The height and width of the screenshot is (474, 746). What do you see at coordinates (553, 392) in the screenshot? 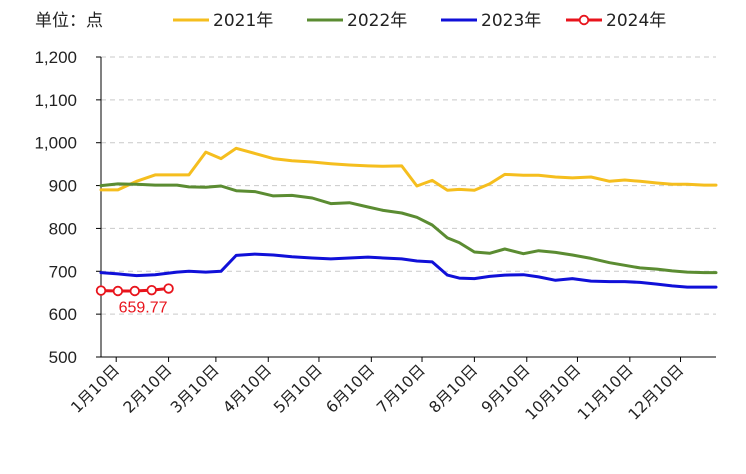
I see `x-tick-label: 10月10日` at bounding box center [553, 392].